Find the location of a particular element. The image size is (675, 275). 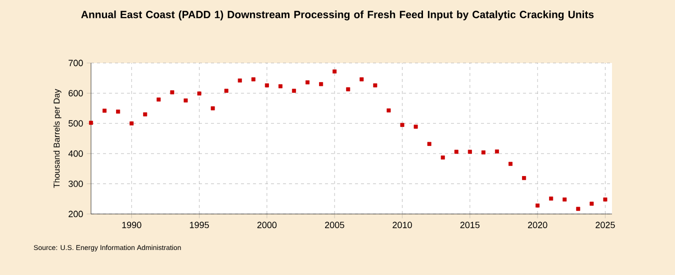

x-tick-label: 1995 is located at coordinates (199, 225).